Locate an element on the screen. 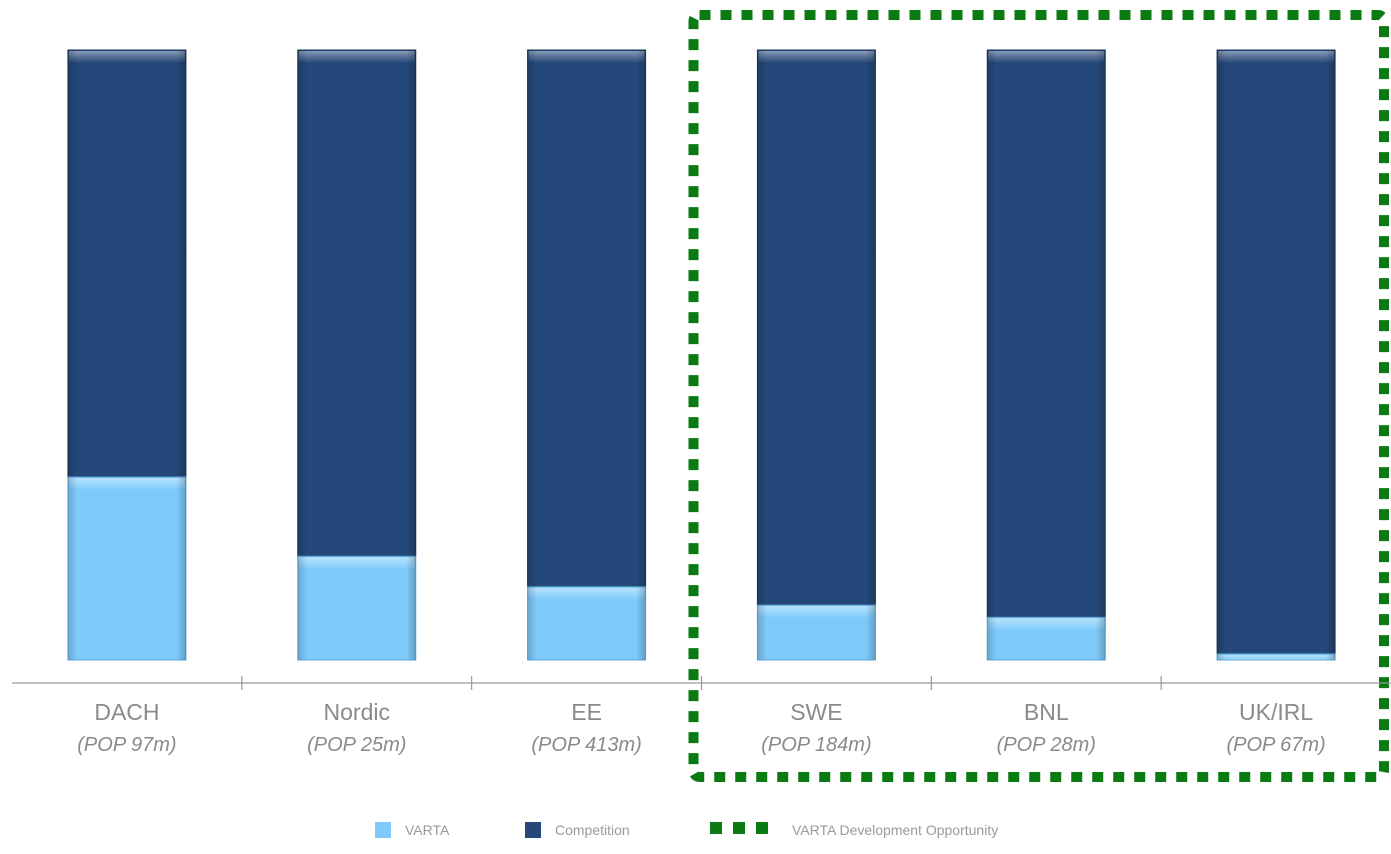 This screenshot has height=854, width=1391. legend-swatch-varta is located at coordinates (383, 830).